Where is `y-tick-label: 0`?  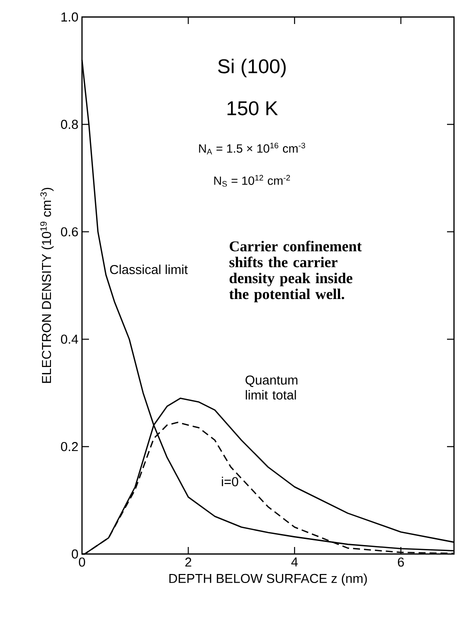 y-tick-label: 0 is located at coordinates (75, 554).